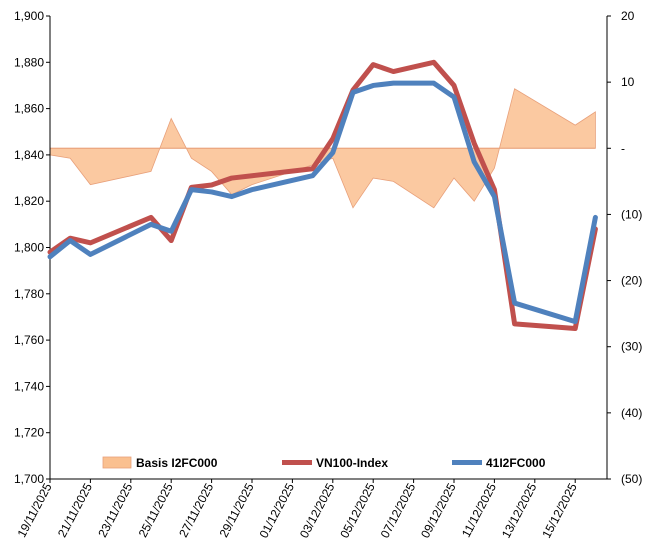 This screenshot has width=650, height=559. What do you see at coordinates (29, 340) in the screenshot?
I see `left-tick-label: 1,760` at bounding box center [29, 340].